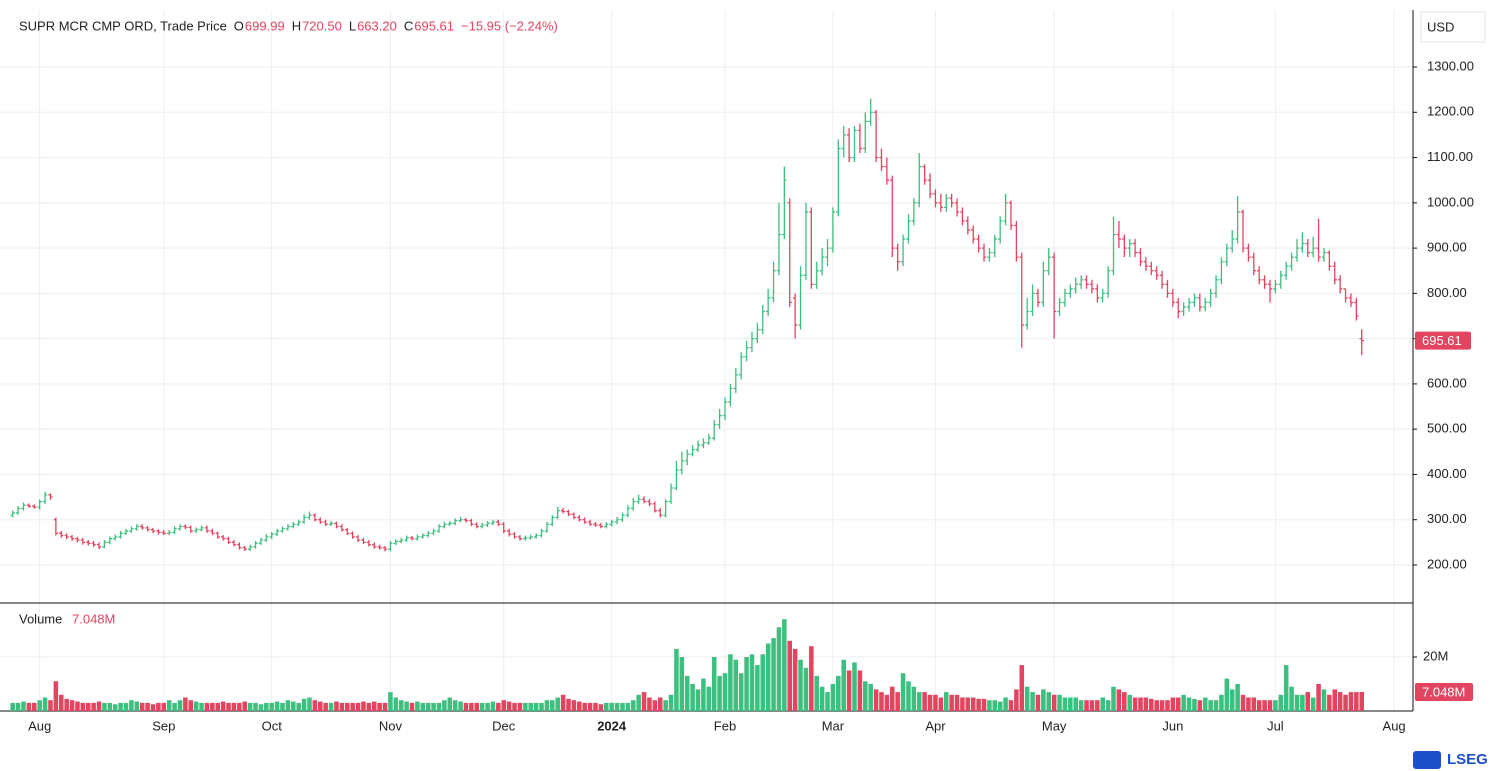 Image resolution: width=1500 pixels, height=771 pixels. What do you see at coordinates (272, 725) in the screenshot?
I see `x-tick-label: Oct` at bounding box center [272, 725].